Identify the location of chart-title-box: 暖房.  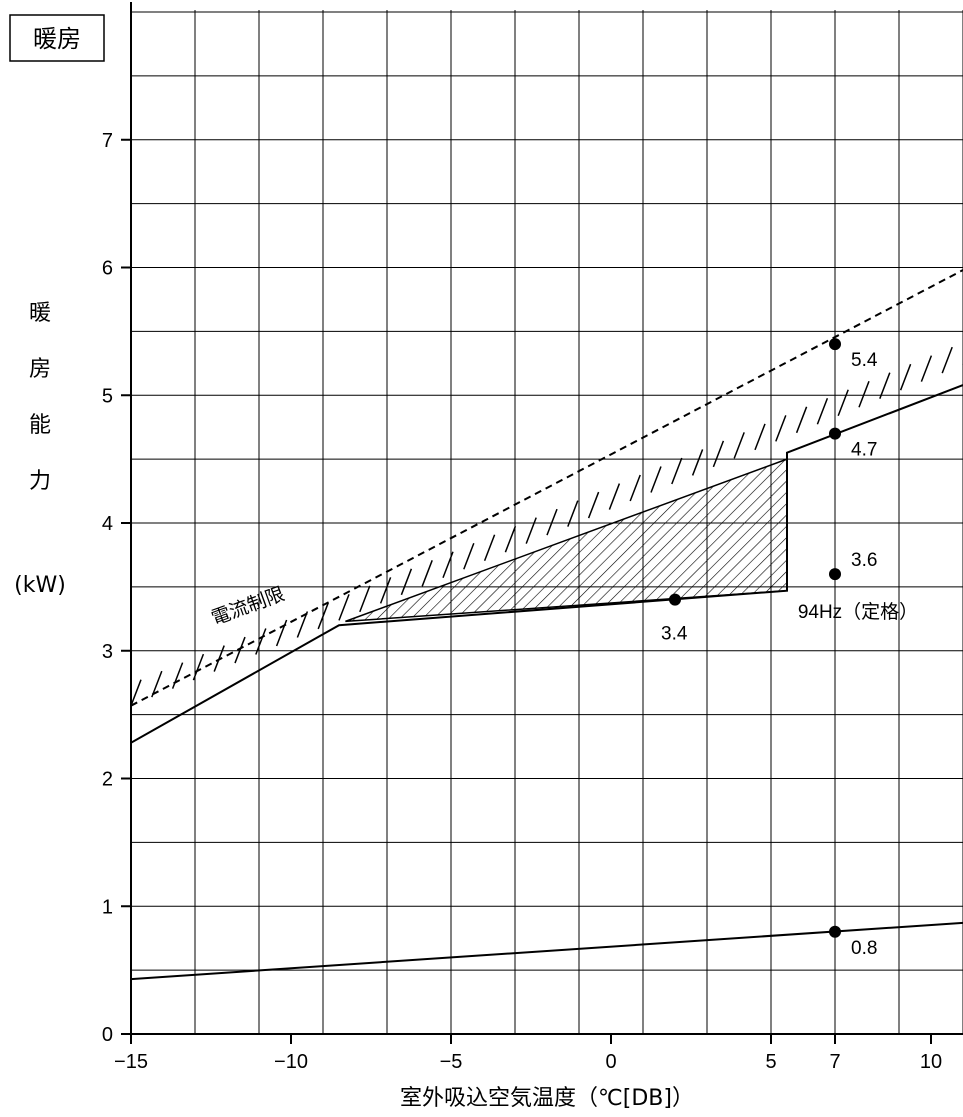
(57, 38).